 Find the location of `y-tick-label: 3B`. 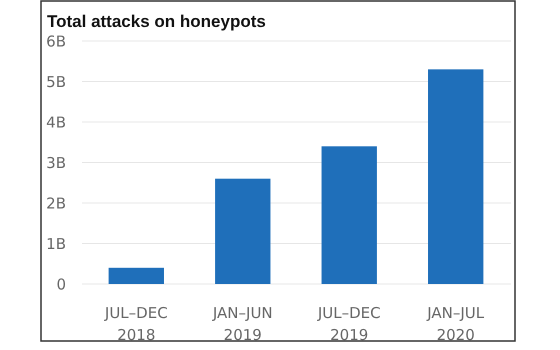

y-tick-label: 3B is located at coordinates (56, 163).